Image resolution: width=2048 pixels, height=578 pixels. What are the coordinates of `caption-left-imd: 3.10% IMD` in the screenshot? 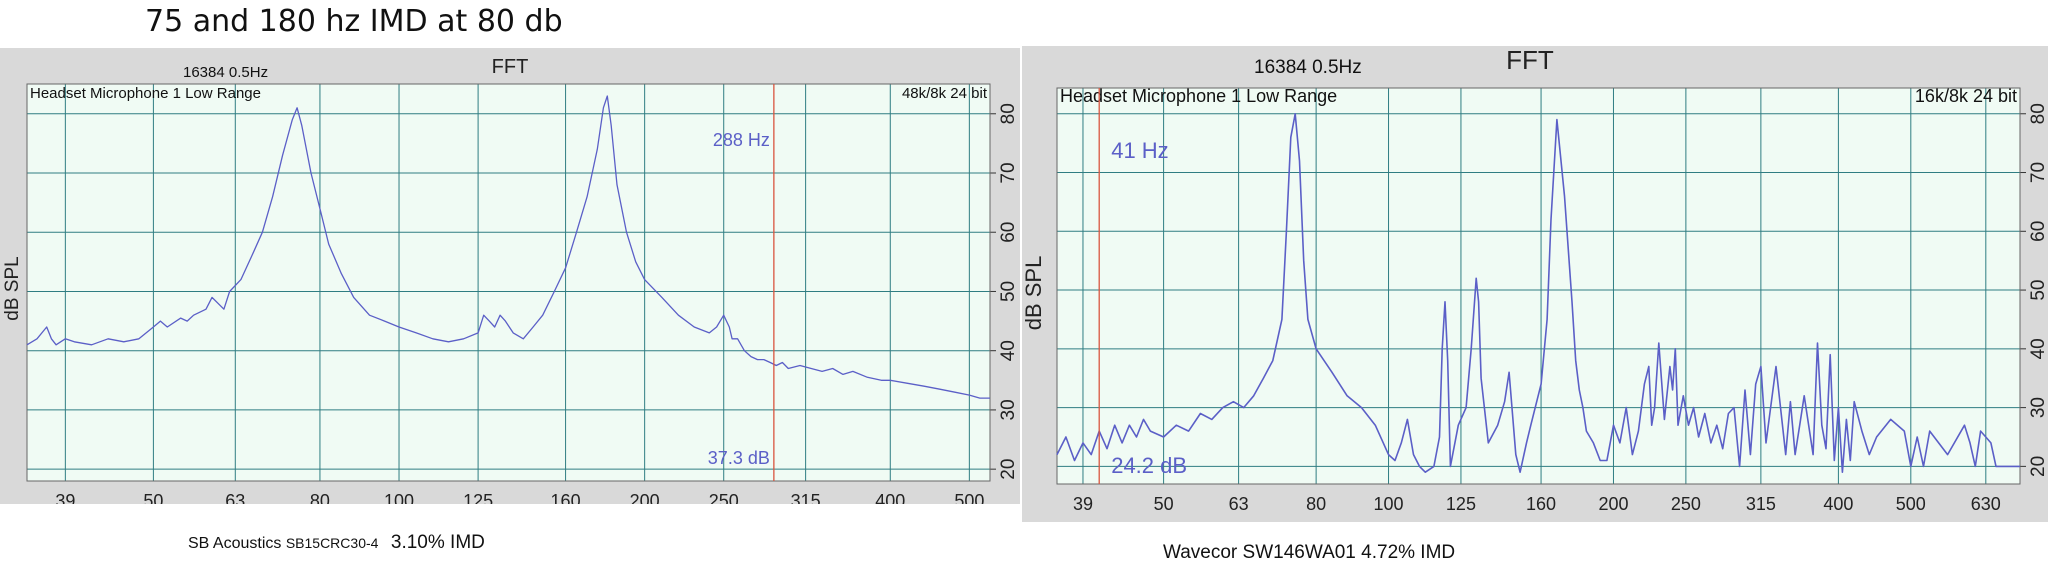 It's located at (437, 542).